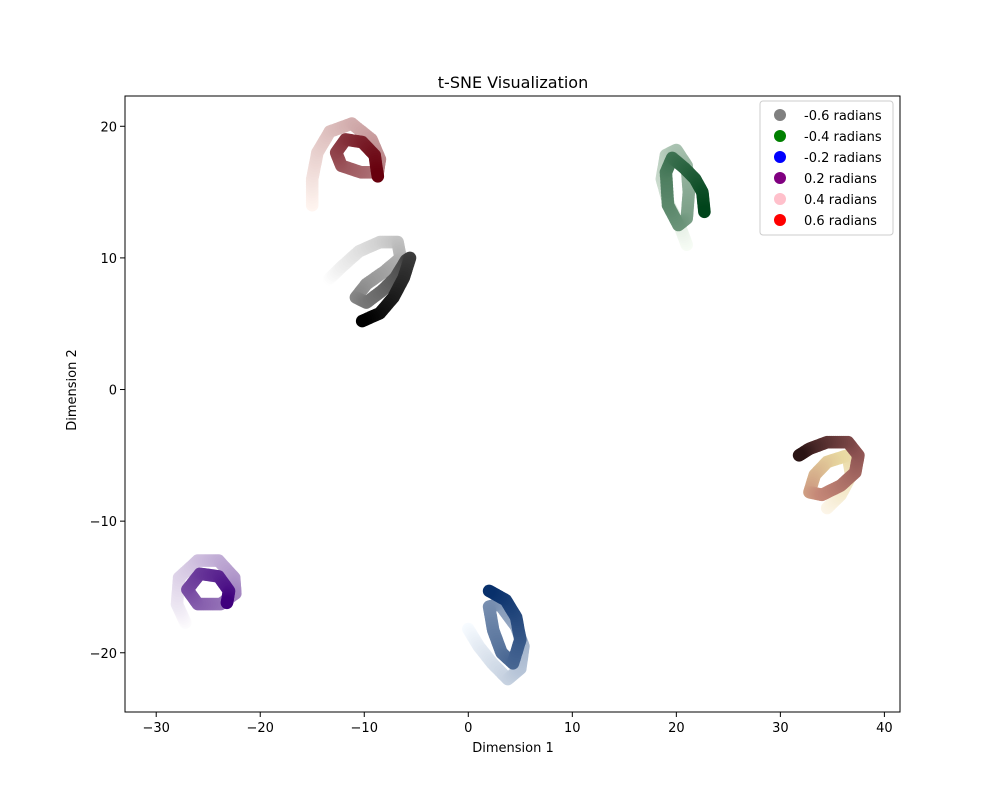  What do you see at coordinates (103, 654) in the screenshot?
I see `y-tick-label: −20` at bounding box center [103, 654].